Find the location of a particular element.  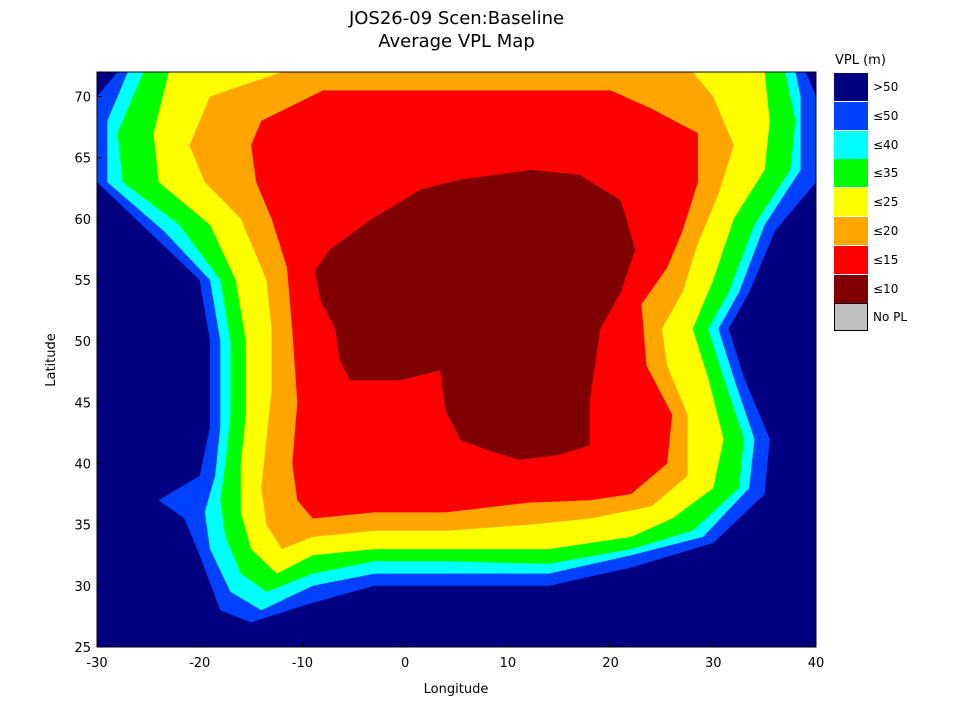

legend-label: No PL is located at coordinates (890, 317).